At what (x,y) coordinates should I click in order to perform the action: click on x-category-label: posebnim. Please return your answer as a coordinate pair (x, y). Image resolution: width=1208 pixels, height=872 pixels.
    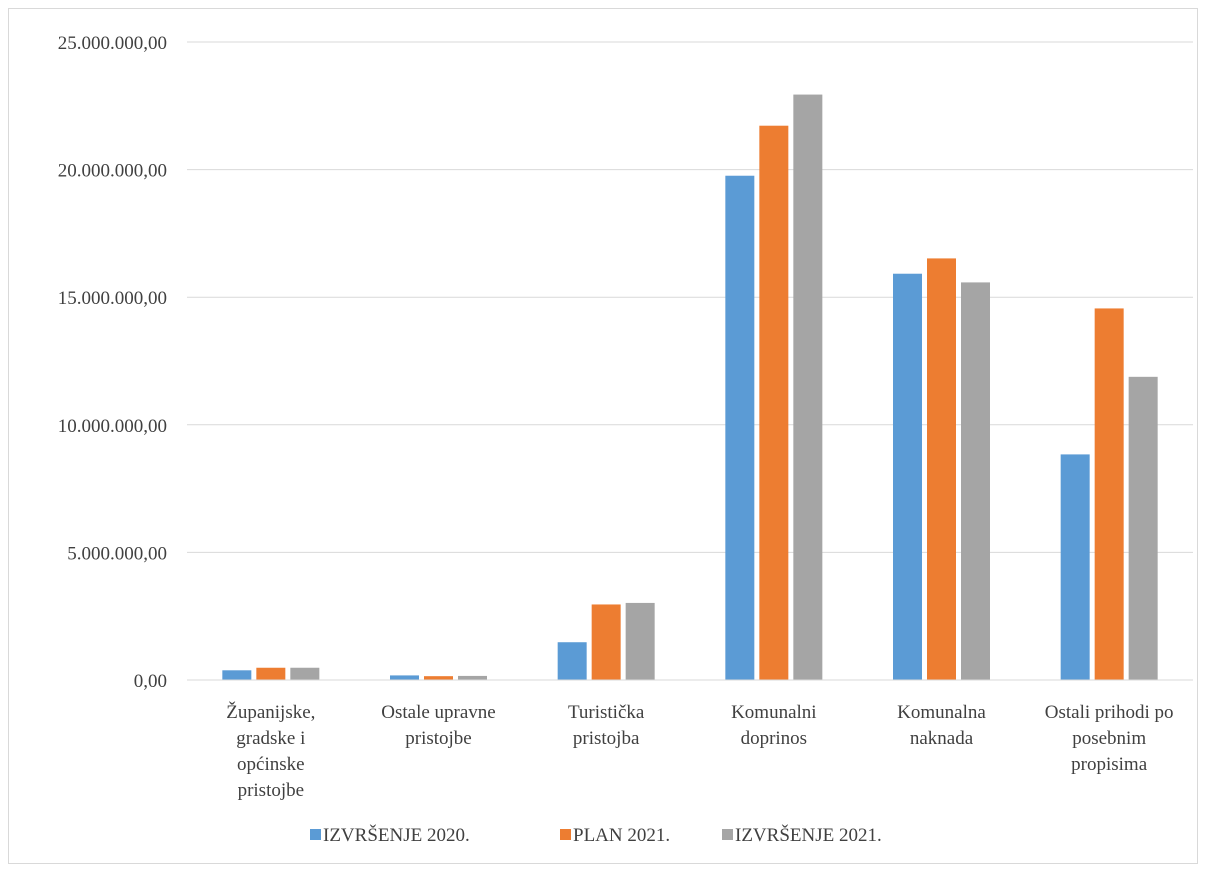
    Looking at the image, I should click on (1109, 738).